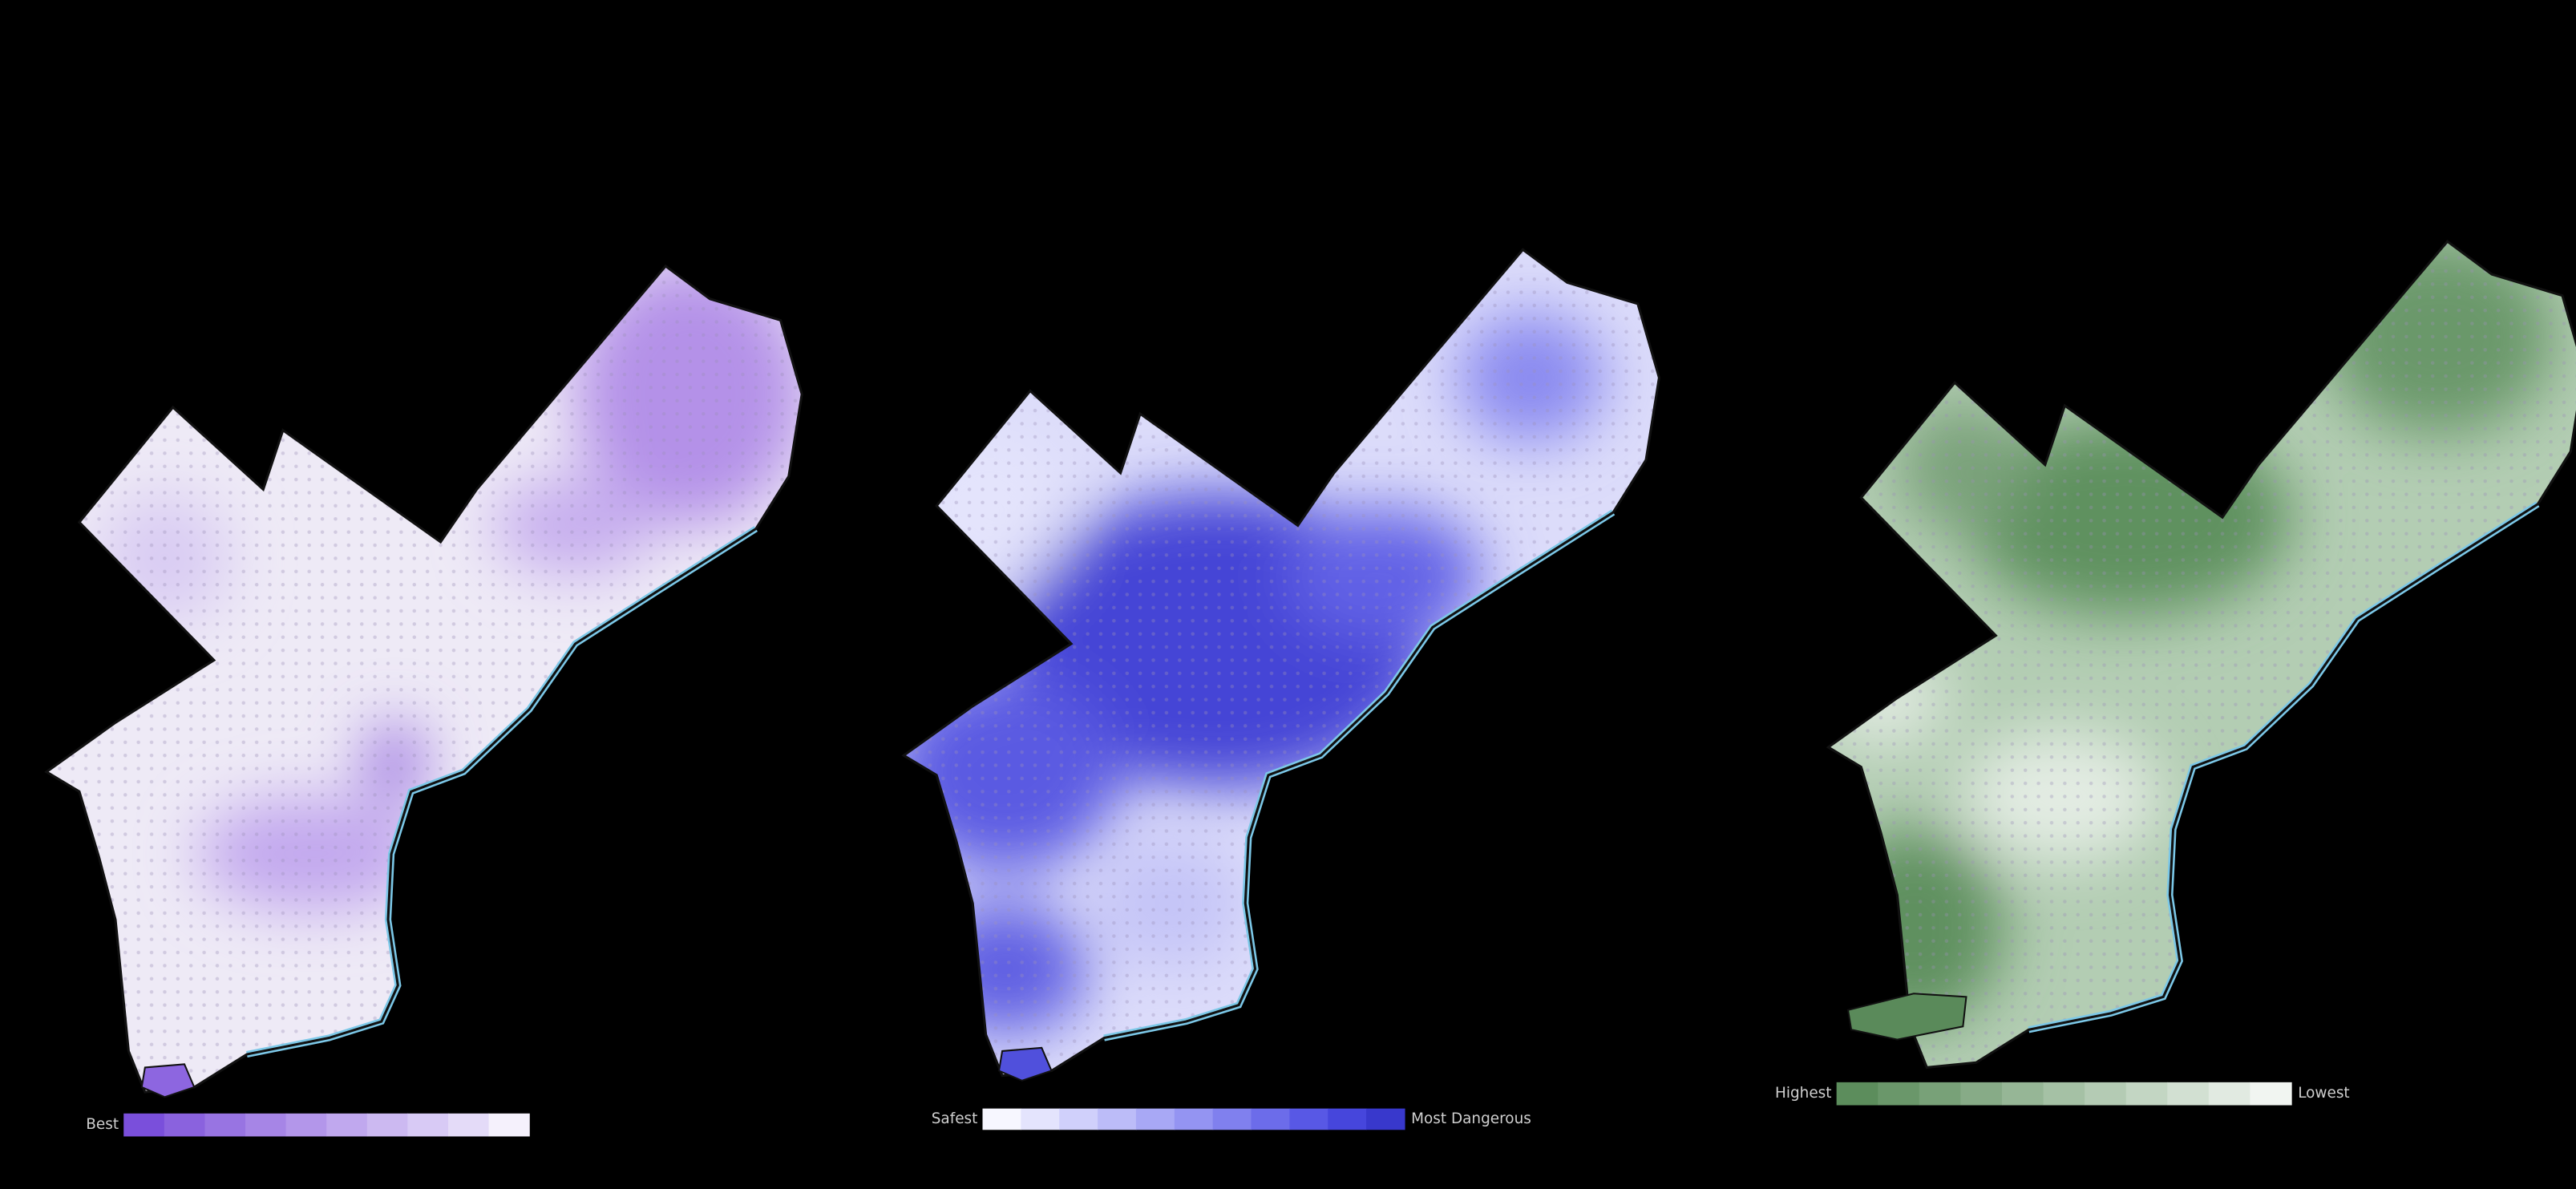 This screenshot has height=1189, width=2576. What do you see at coordinates (2323, 1093) in the screenshot?
I see `legend-label-right: Lowest` at bounding box center [2323, 1093].